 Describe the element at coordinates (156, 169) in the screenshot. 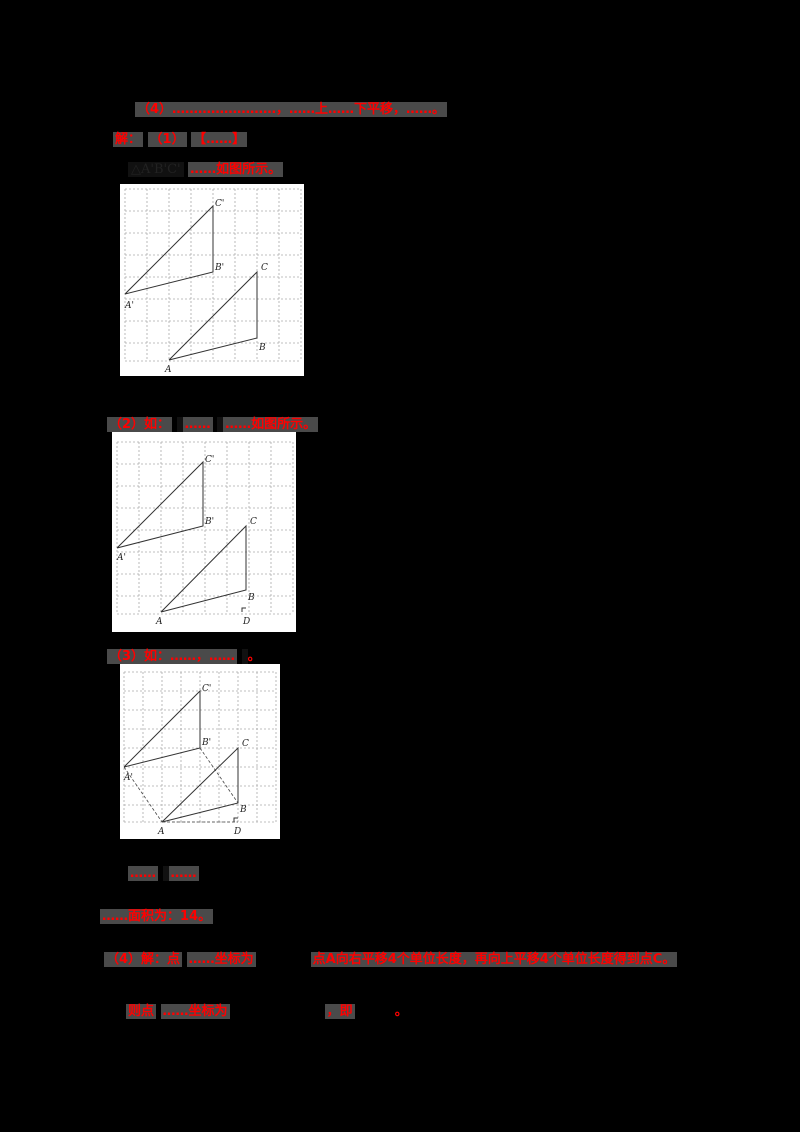

I see `math-formula: △A'B'C'` at that location.